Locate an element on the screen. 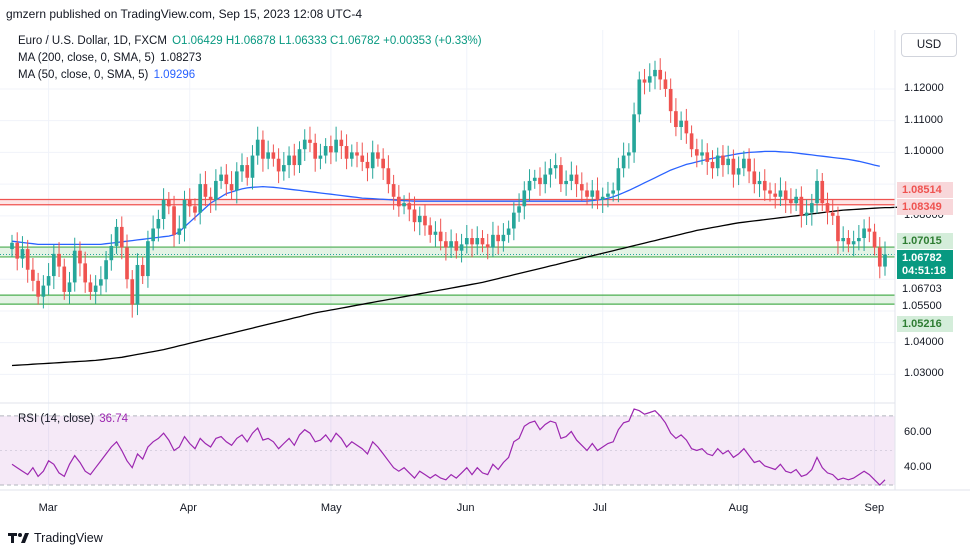 This screenshot has height=557, width=970. currency-selector: USD is located at coordinates (929, 45).